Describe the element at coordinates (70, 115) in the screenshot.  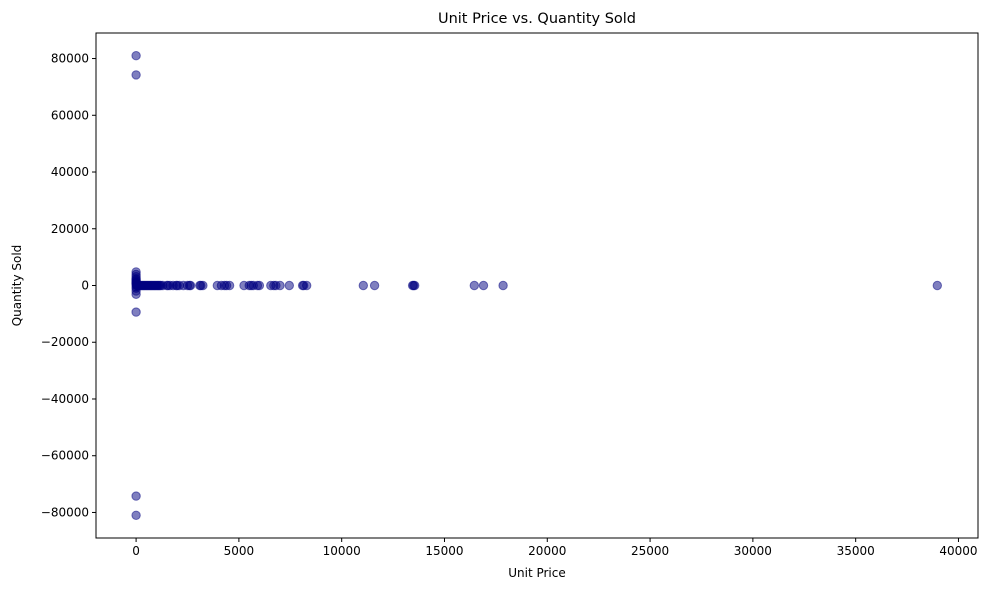
I see `y-tick-label: 60000` at that location.